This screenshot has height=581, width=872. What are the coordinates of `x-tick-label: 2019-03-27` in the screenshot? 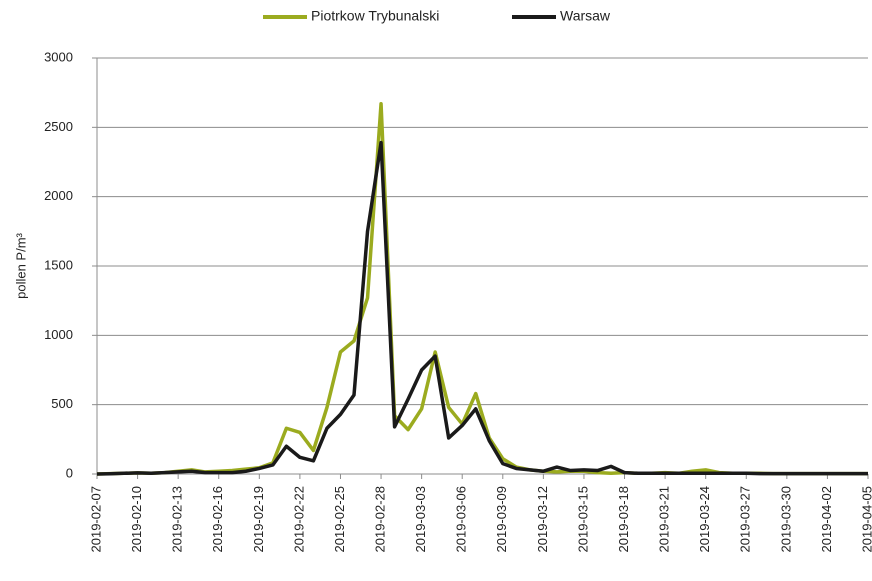 It's located at (745, 519).